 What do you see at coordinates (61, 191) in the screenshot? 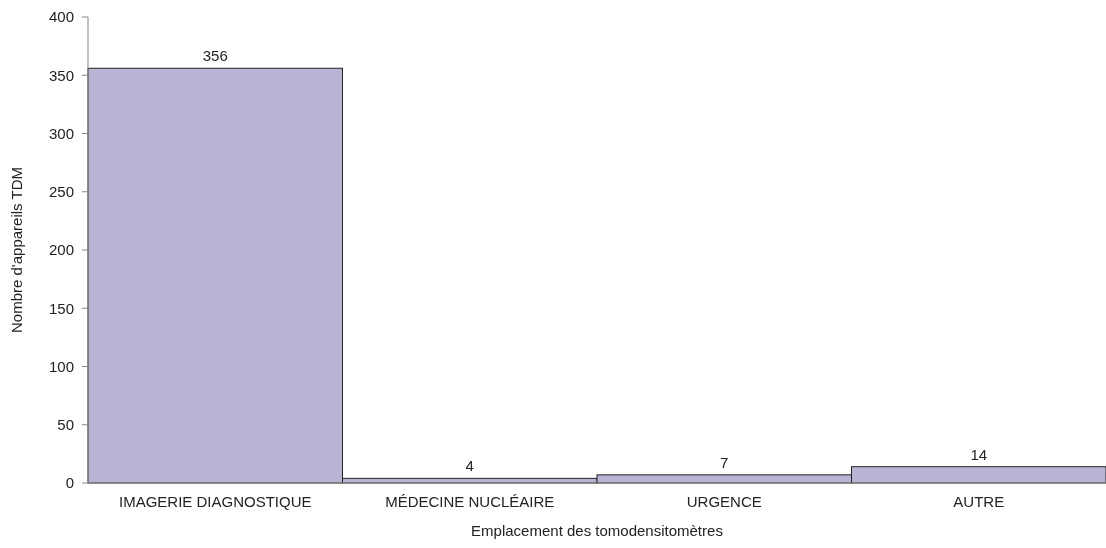
I see `y-tick-label: 250` at bounding box center [61, 191].